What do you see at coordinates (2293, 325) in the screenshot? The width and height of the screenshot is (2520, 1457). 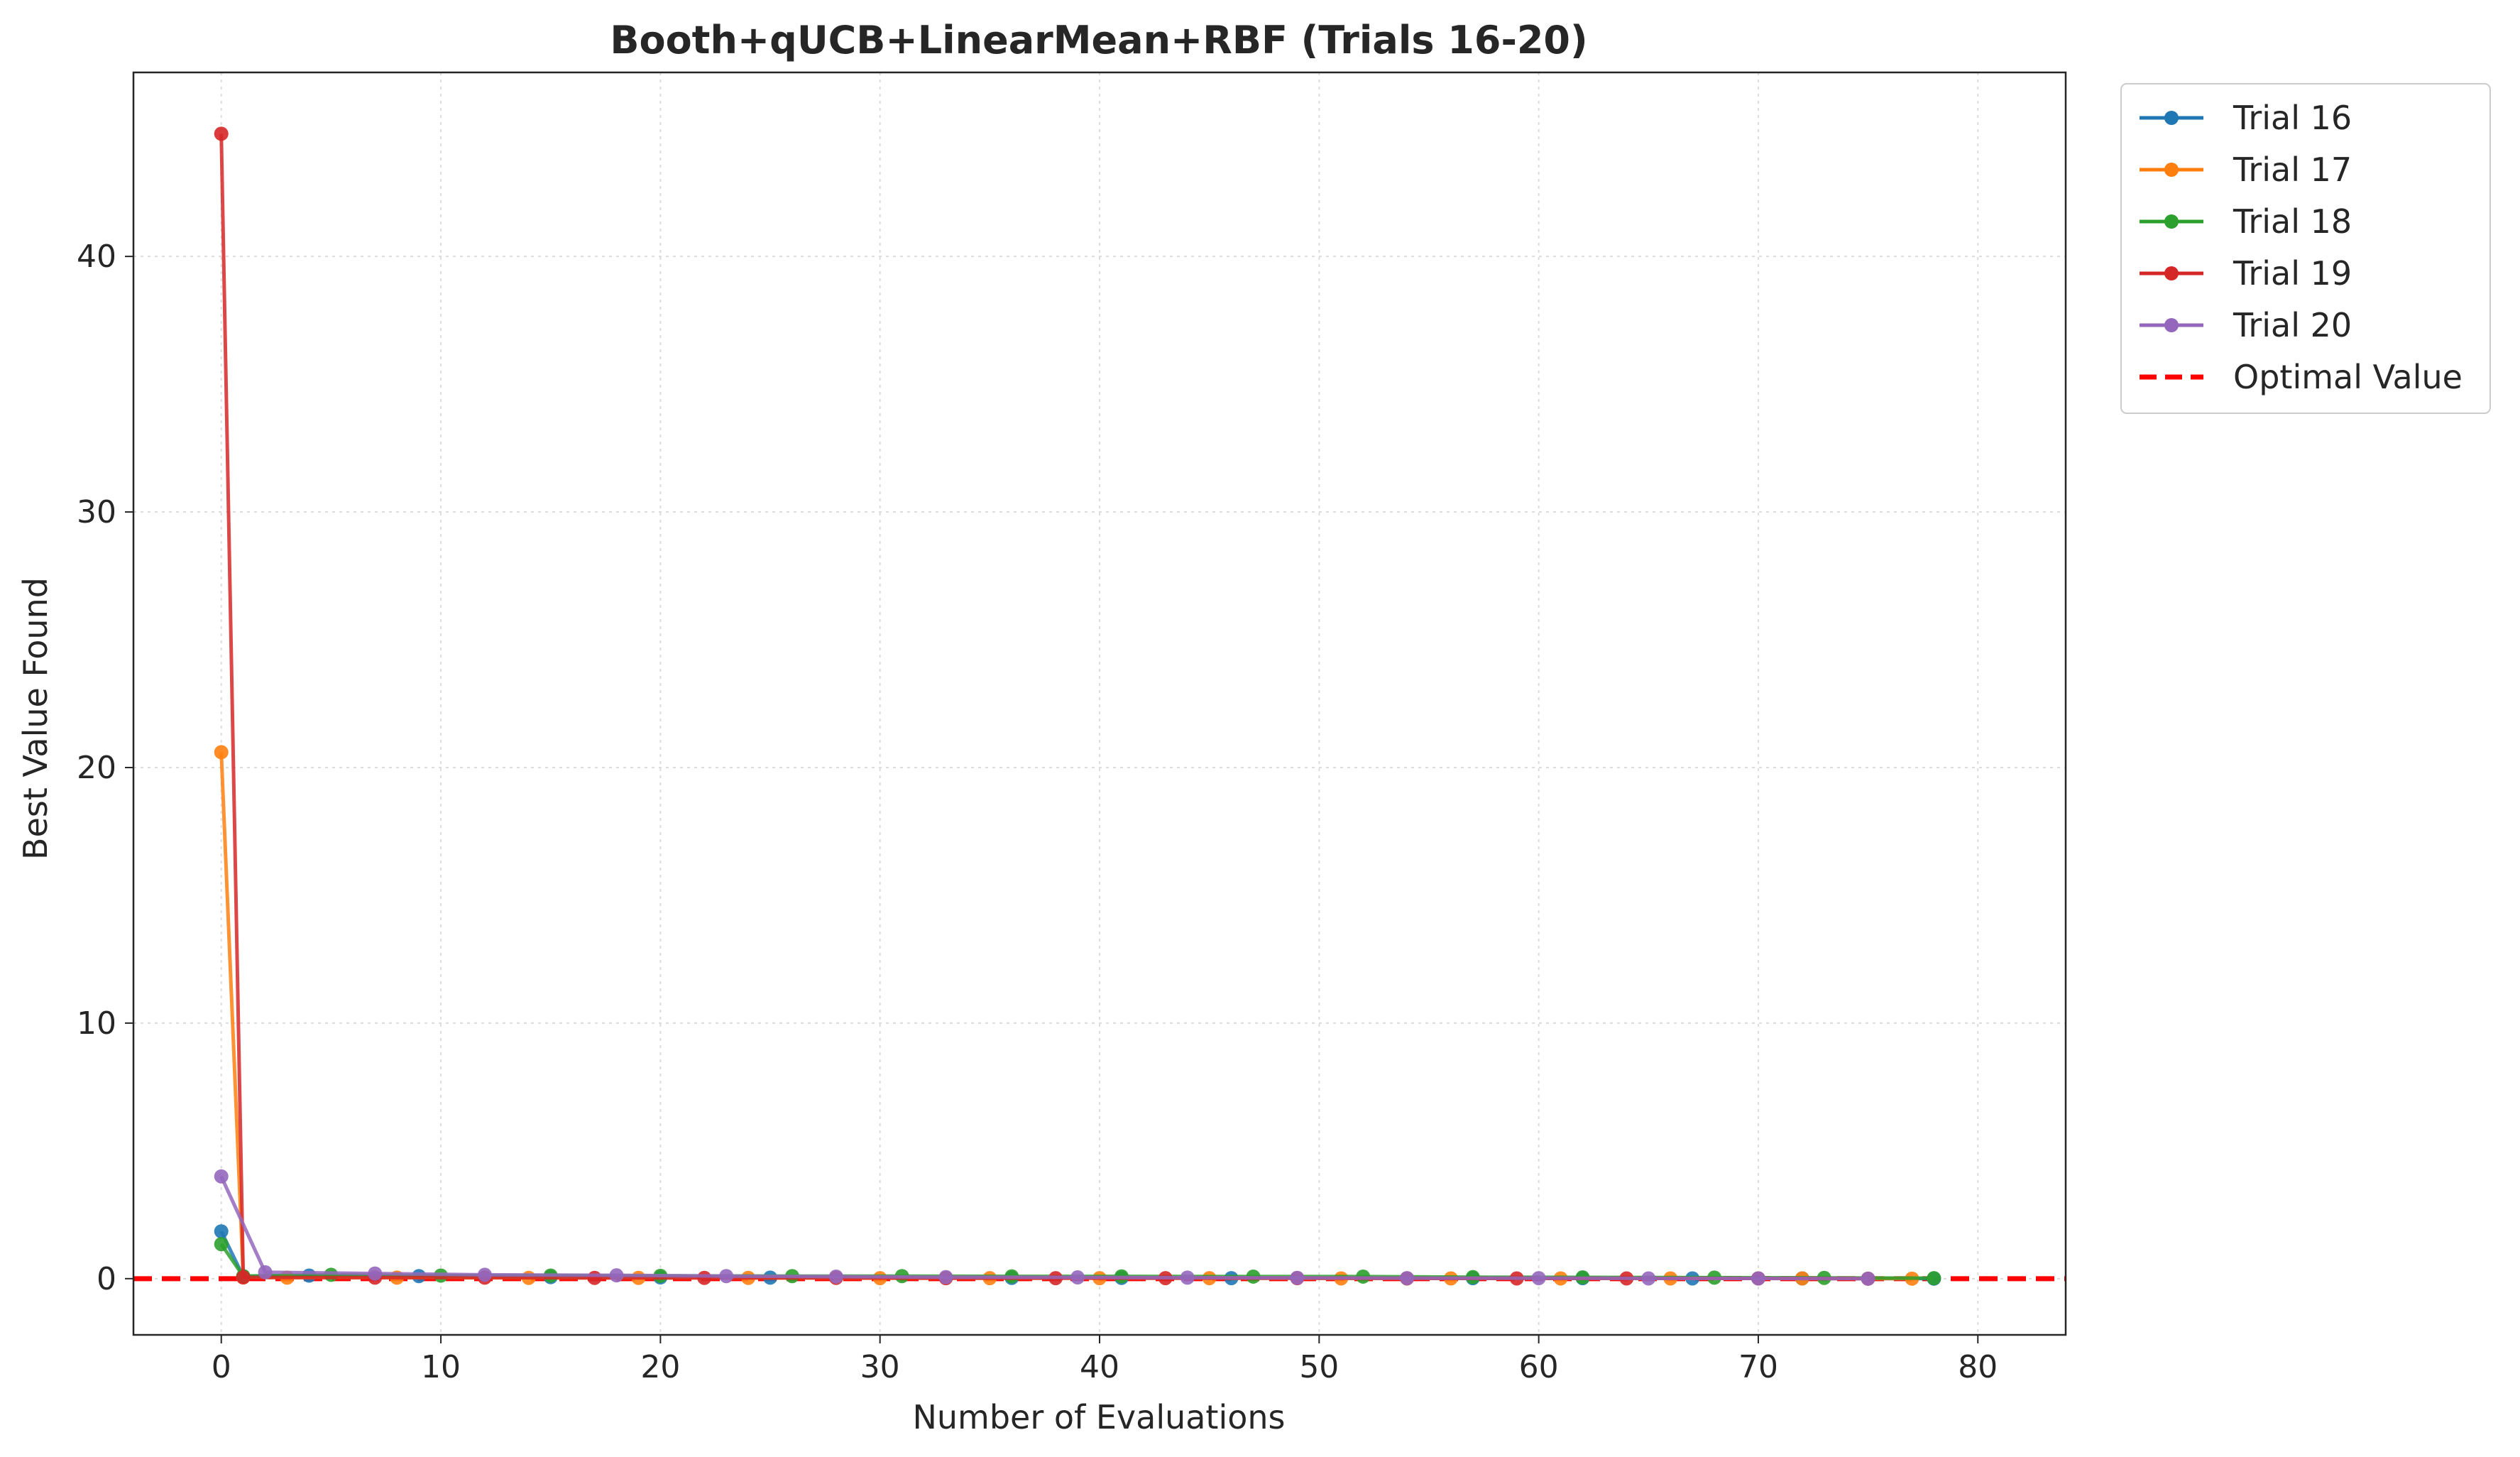 I see `legend-label-4: Trial 20` at bounding box center [2293, 325].